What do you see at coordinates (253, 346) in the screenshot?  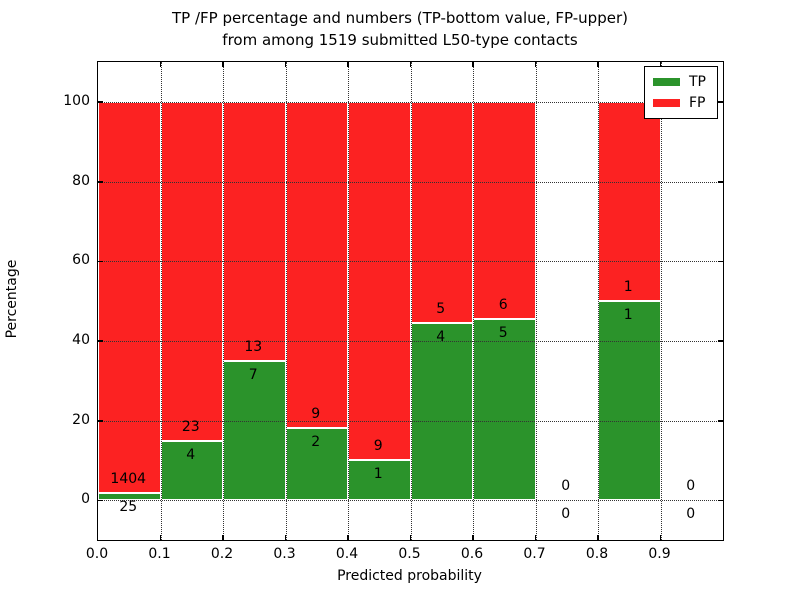 I see `fp-count-label: 13` at bounding box center [253, 346].